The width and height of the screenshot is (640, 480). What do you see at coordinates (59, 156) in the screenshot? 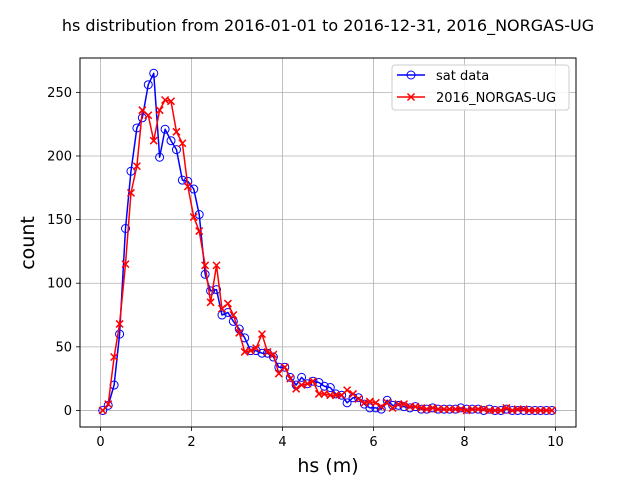
I see `y-tick-label: 200` at bounding box center [59, 156].